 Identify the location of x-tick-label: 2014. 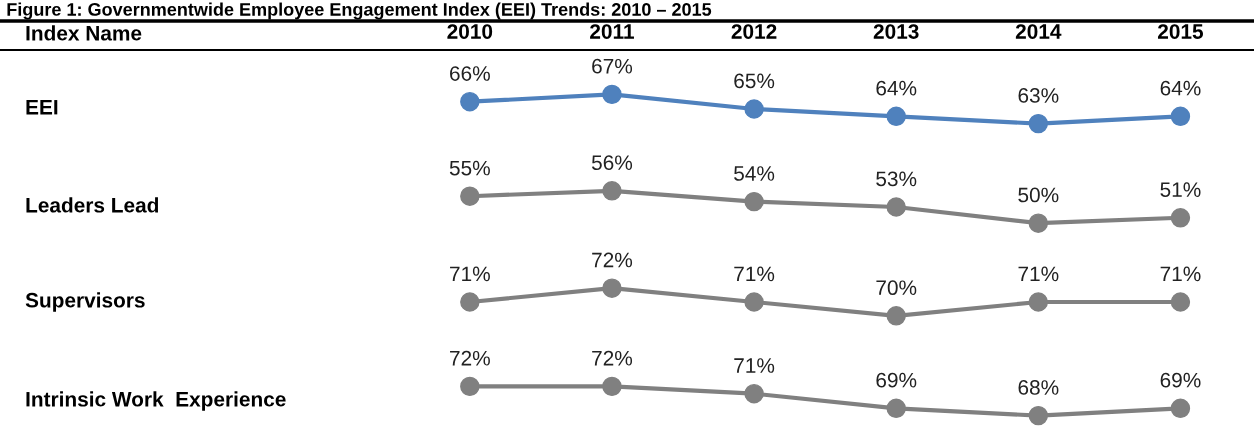
(1038, 31).